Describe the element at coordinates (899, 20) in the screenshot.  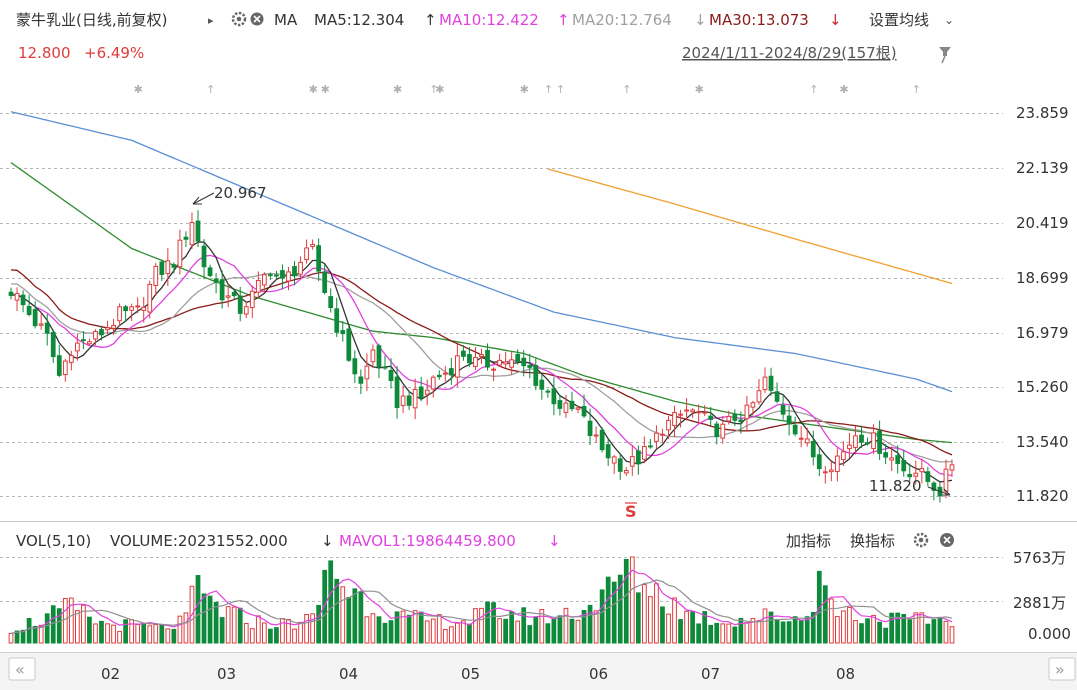
I see `settings-ma-button: 设置均线` at that location.